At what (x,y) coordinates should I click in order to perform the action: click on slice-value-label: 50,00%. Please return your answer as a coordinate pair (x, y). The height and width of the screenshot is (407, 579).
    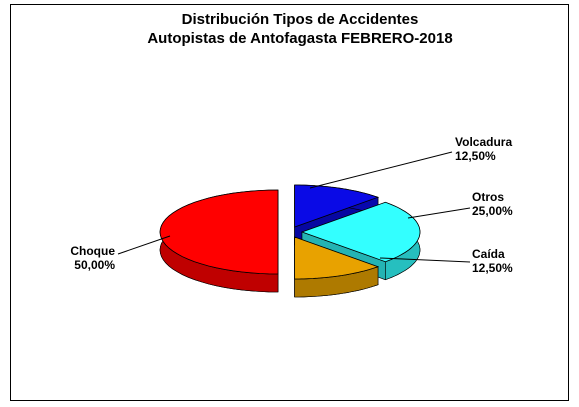
    Looking at the image, I should click on (94, 265).